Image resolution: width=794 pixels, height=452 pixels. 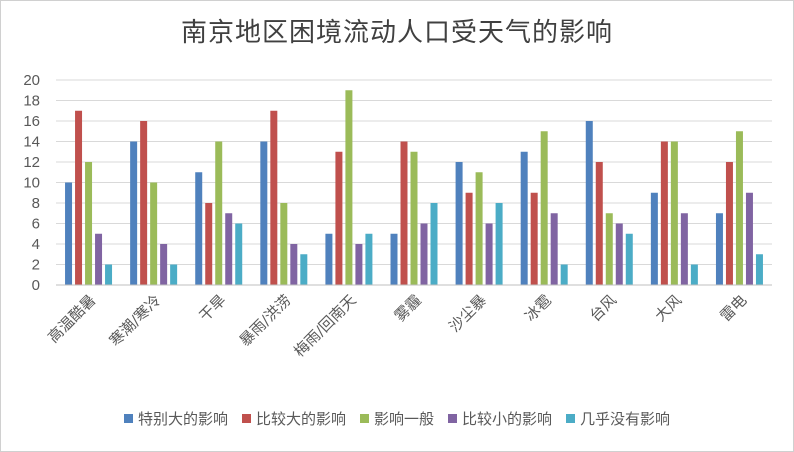 I want to click on x-tick-label: 干旱, so click(x=213, y=308).